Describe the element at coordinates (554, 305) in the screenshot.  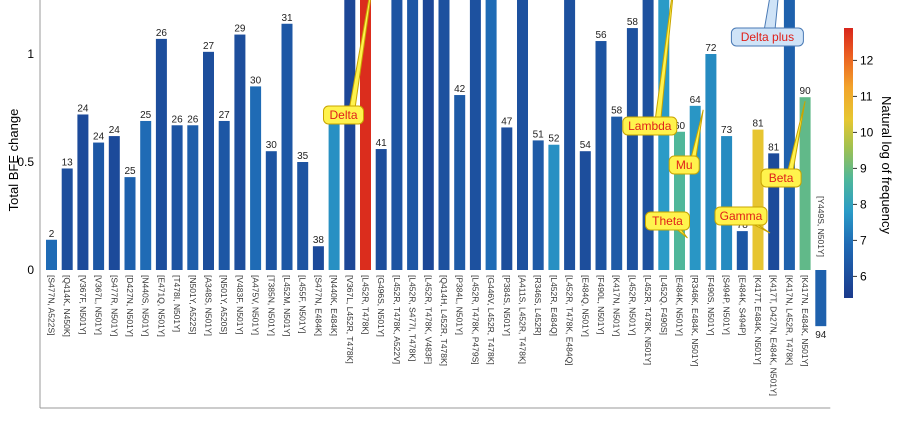
I see `x-tick-label: [L452R, E484Q]` at that location.